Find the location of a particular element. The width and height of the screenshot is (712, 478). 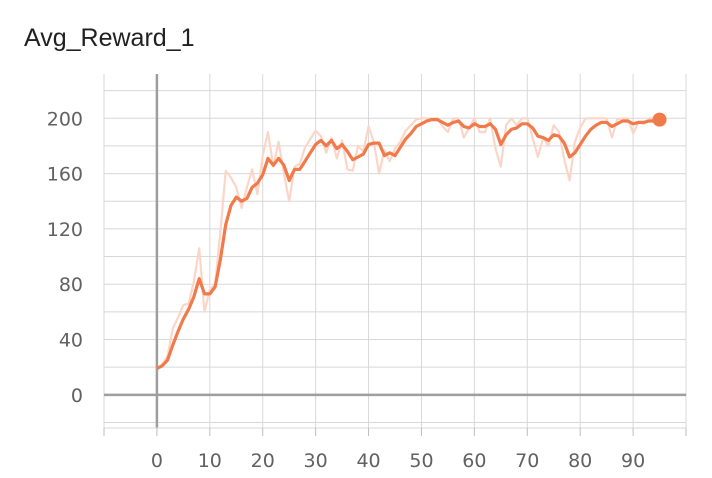

y-tick-label: 0 is located at coordinates (77, 396).